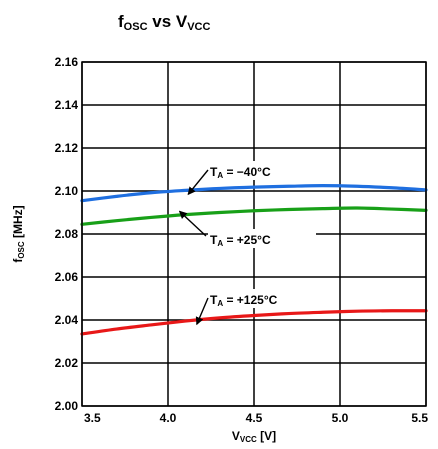  What do you see at coordinates (240, 240) in the screenshot?
I see `annotation-label: TA = +25°C` at bounding box center [240, 240].